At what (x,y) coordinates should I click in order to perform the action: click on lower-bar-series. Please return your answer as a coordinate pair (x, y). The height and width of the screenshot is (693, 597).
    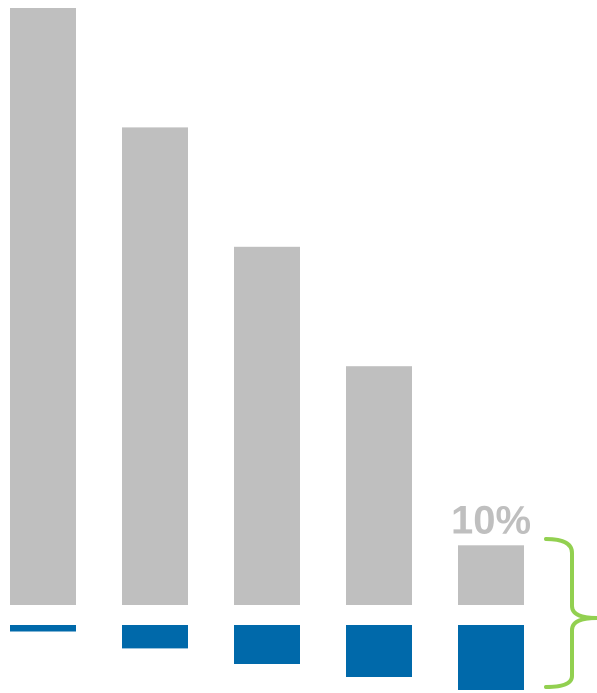
    Looking at the image, I should click on (267, 657).